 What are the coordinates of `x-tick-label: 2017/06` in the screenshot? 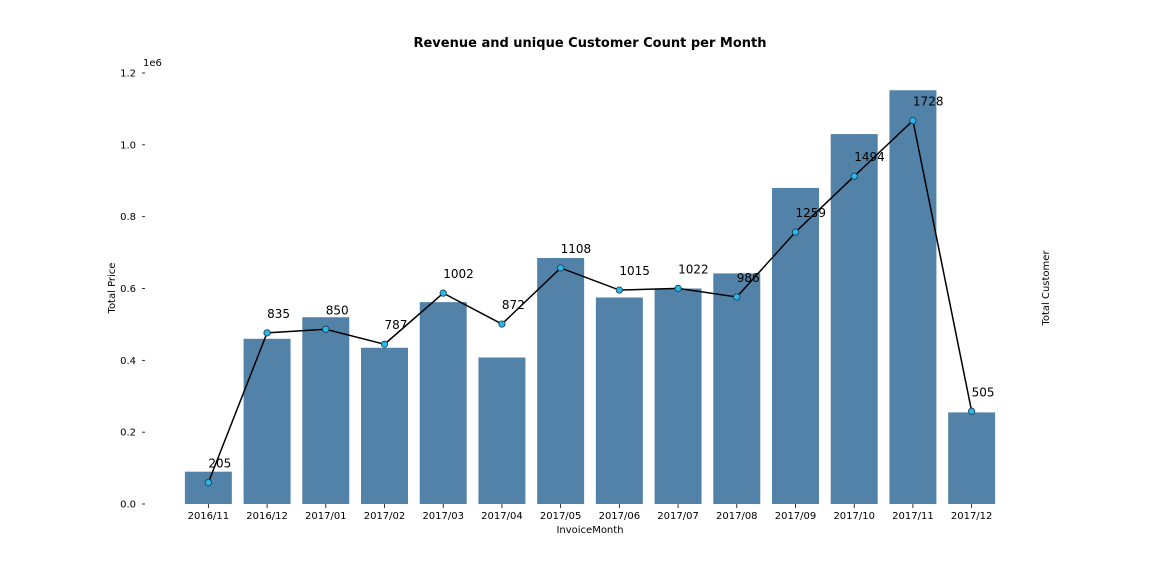 It's located at (620, 516).